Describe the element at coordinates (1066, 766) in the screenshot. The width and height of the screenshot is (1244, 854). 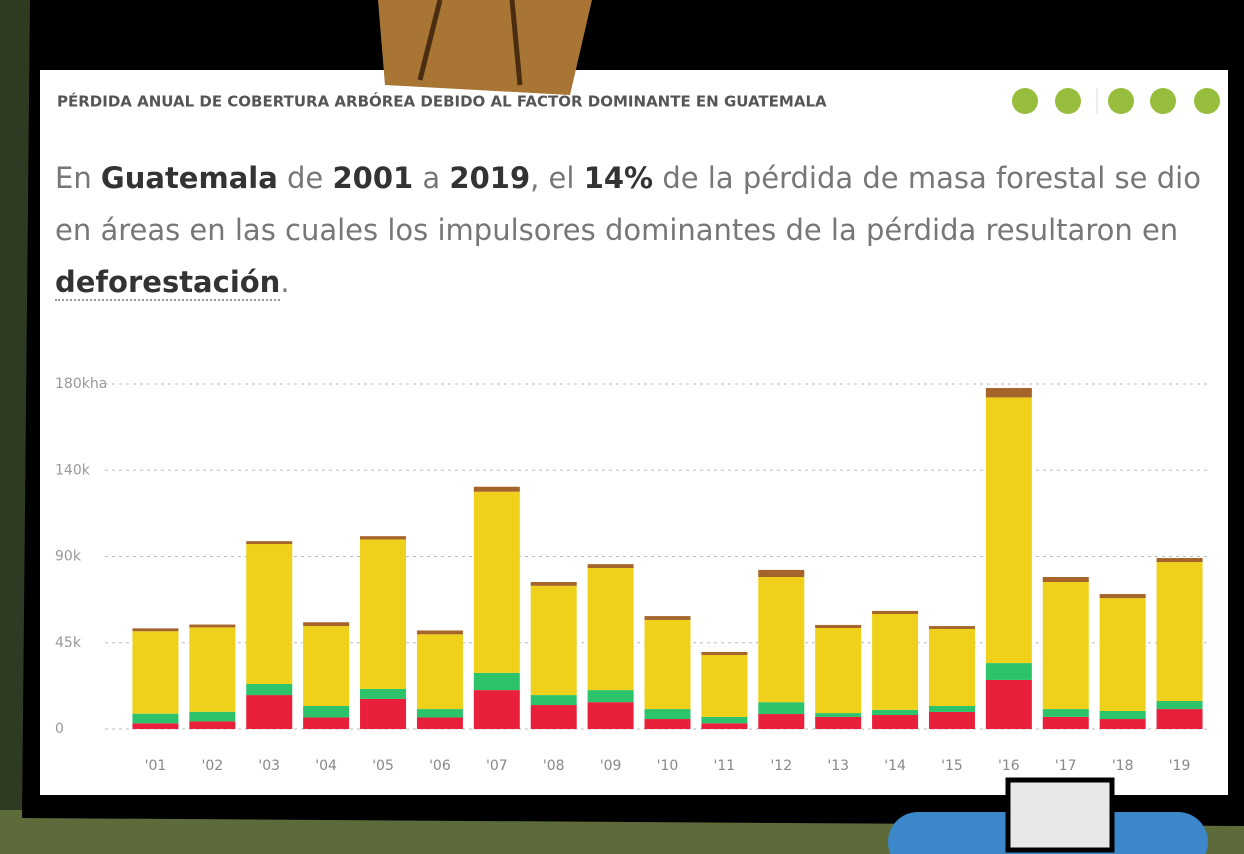
I see `x-tick-label: '17` at that location.